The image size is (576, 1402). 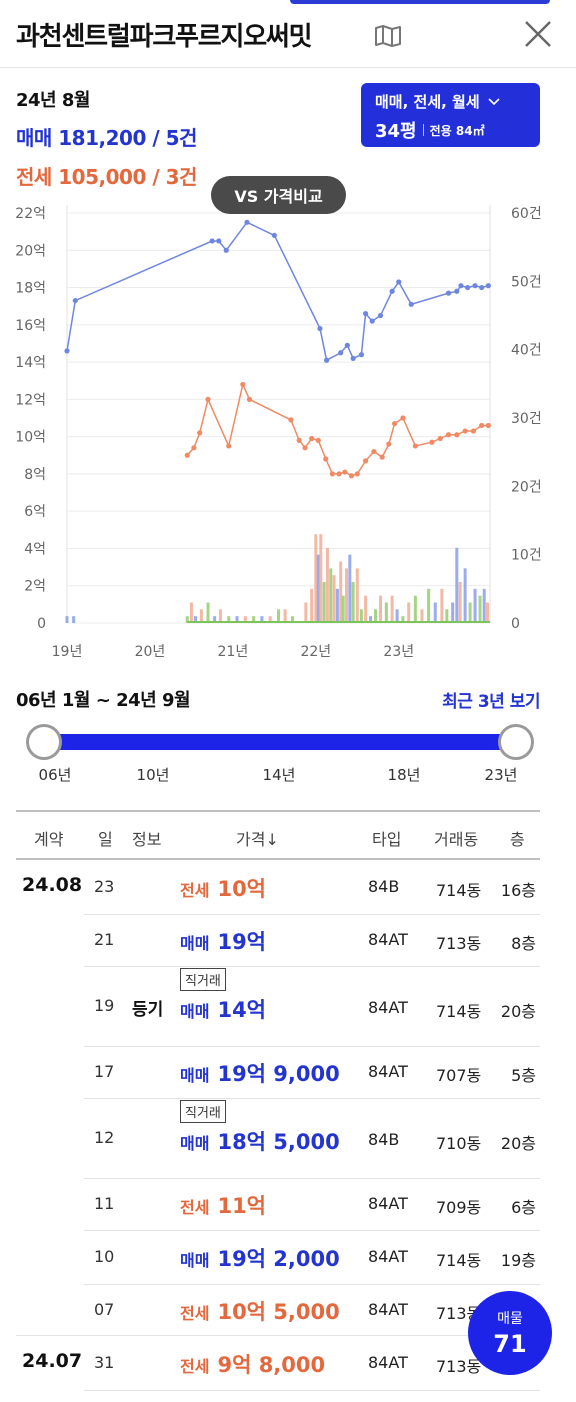 I want to click on price-summary: 24년 8월 매매 181,200 / 5건 전세 105,000 / 3건, so click(x=106, y=138).